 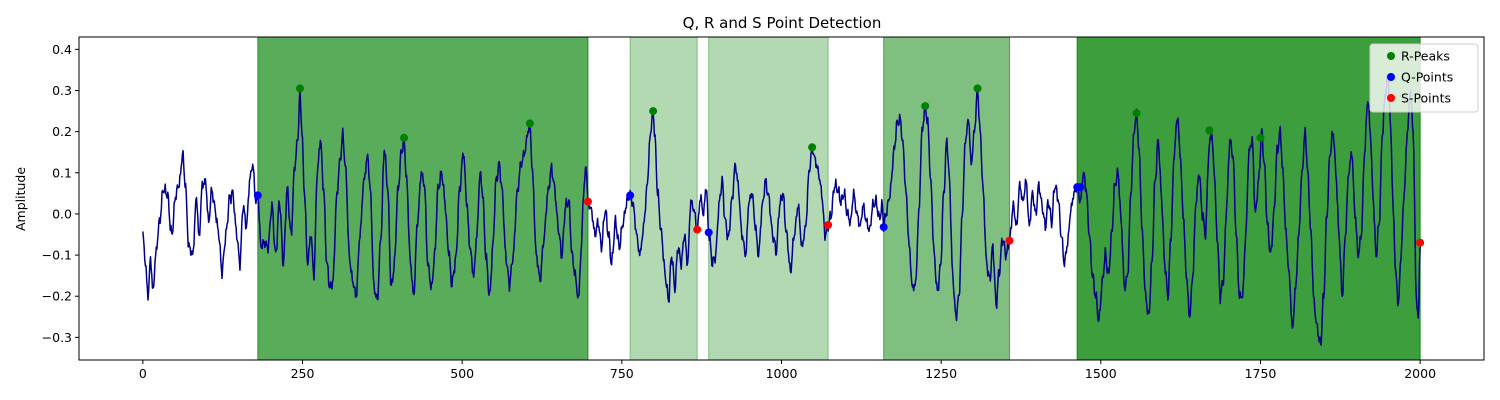 What do you see at coordinates (62, 172) in the screenshot?
I see `y-tick-label: 0.1` at bounding box center [62, 172].